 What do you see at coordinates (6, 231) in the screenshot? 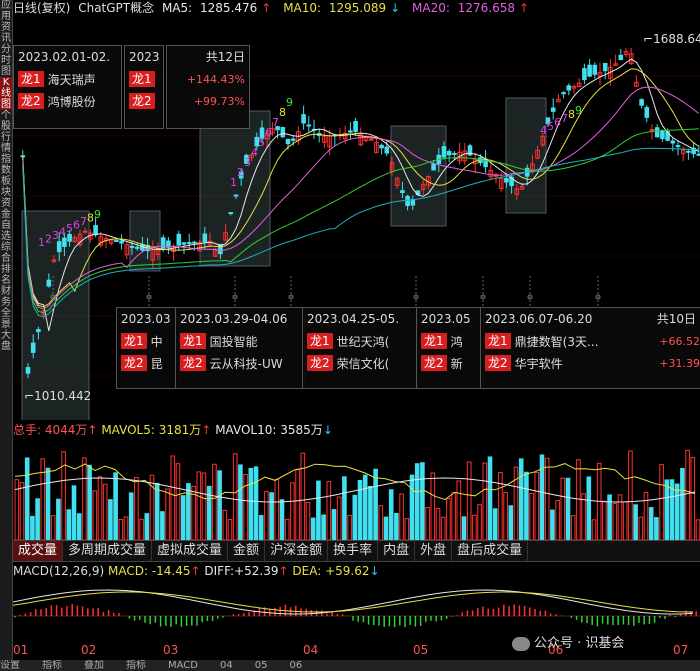
I see `left-nav-item: 自选` at bounding box center [6, 231].